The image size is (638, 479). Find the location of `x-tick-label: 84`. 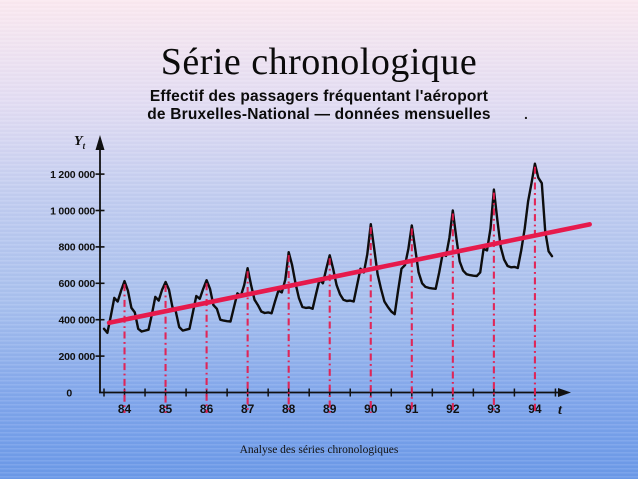

x-tick-label: 84 is located at coordinates (125, 409).